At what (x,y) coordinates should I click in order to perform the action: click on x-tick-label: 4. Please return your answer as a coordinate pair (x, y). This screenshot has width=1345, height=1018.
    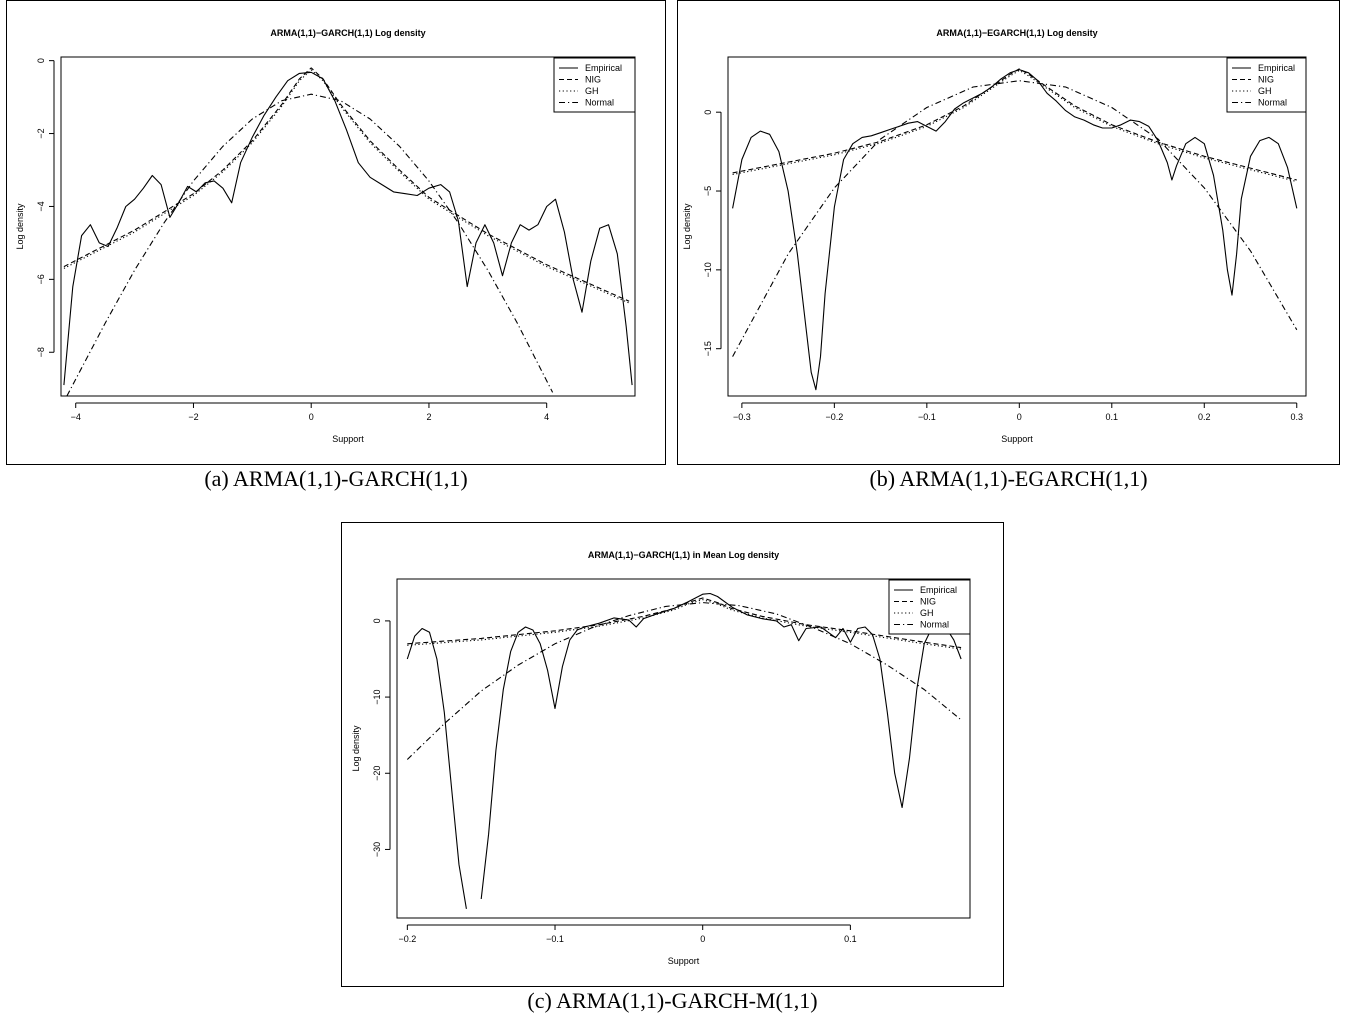
    Looking at the image, I should click on (546, 417).